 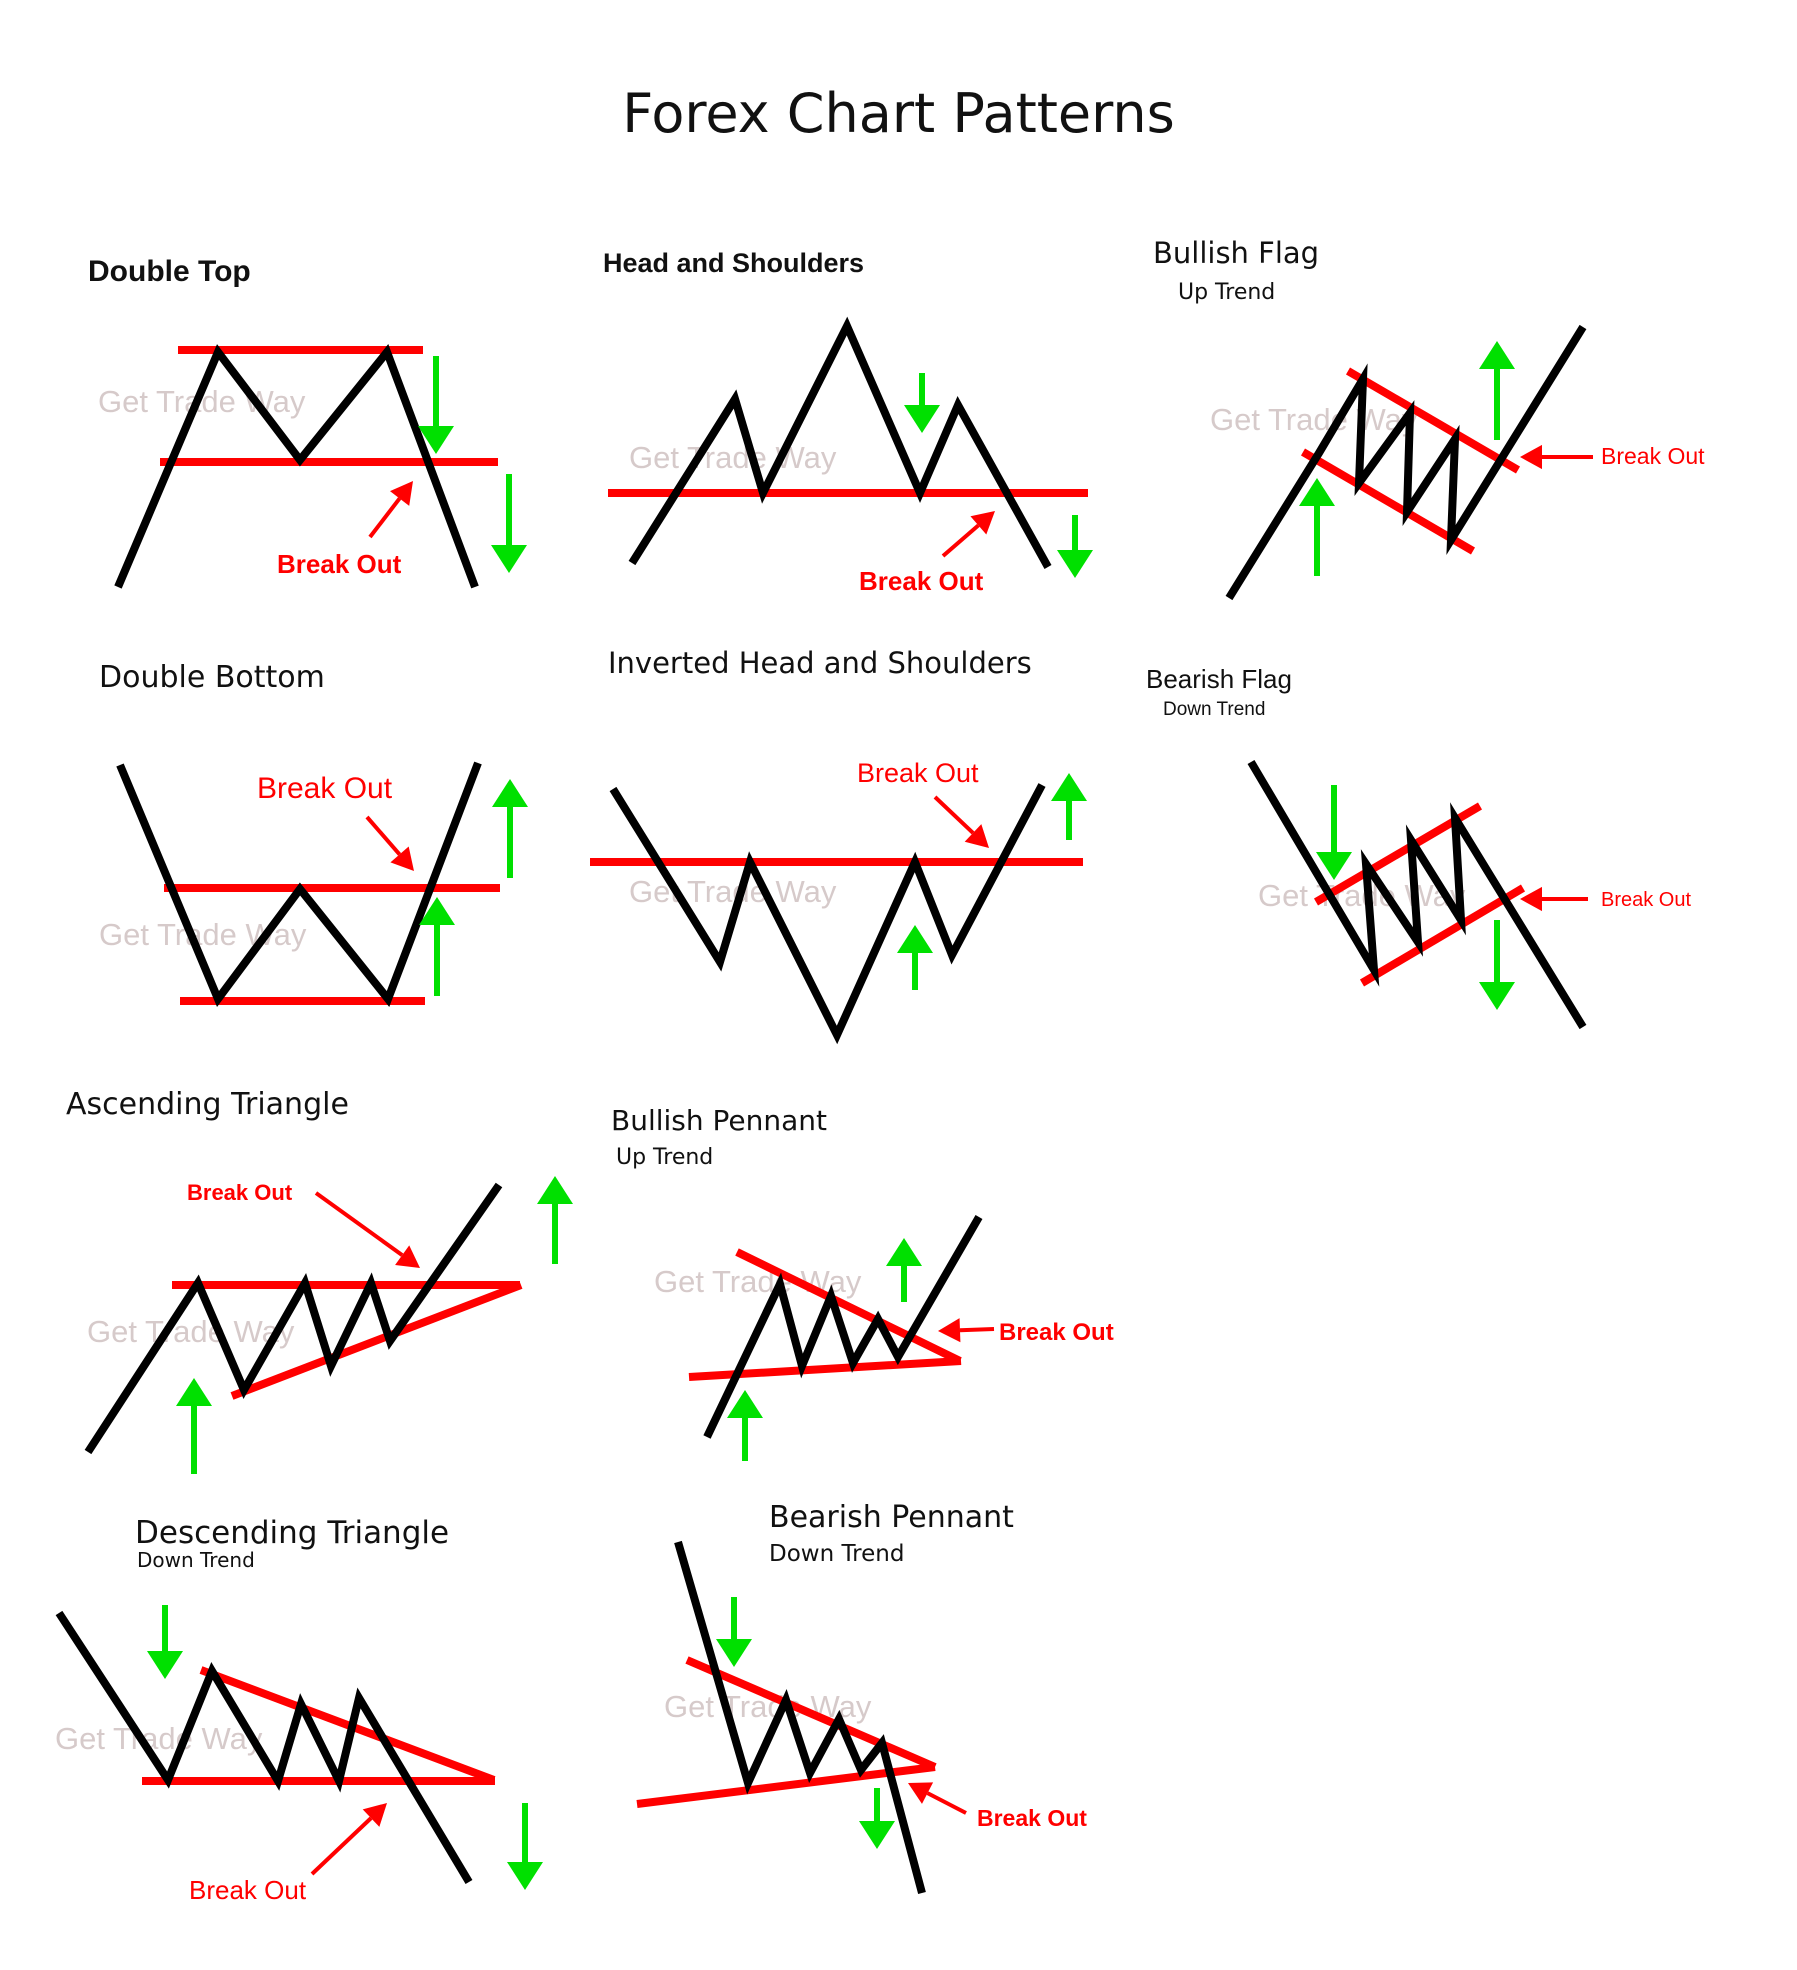 What do you see at coordinates (786, 1785) in the screenshot?
I see `bearish-pennant-lower` at bounding box center [786, 1785].